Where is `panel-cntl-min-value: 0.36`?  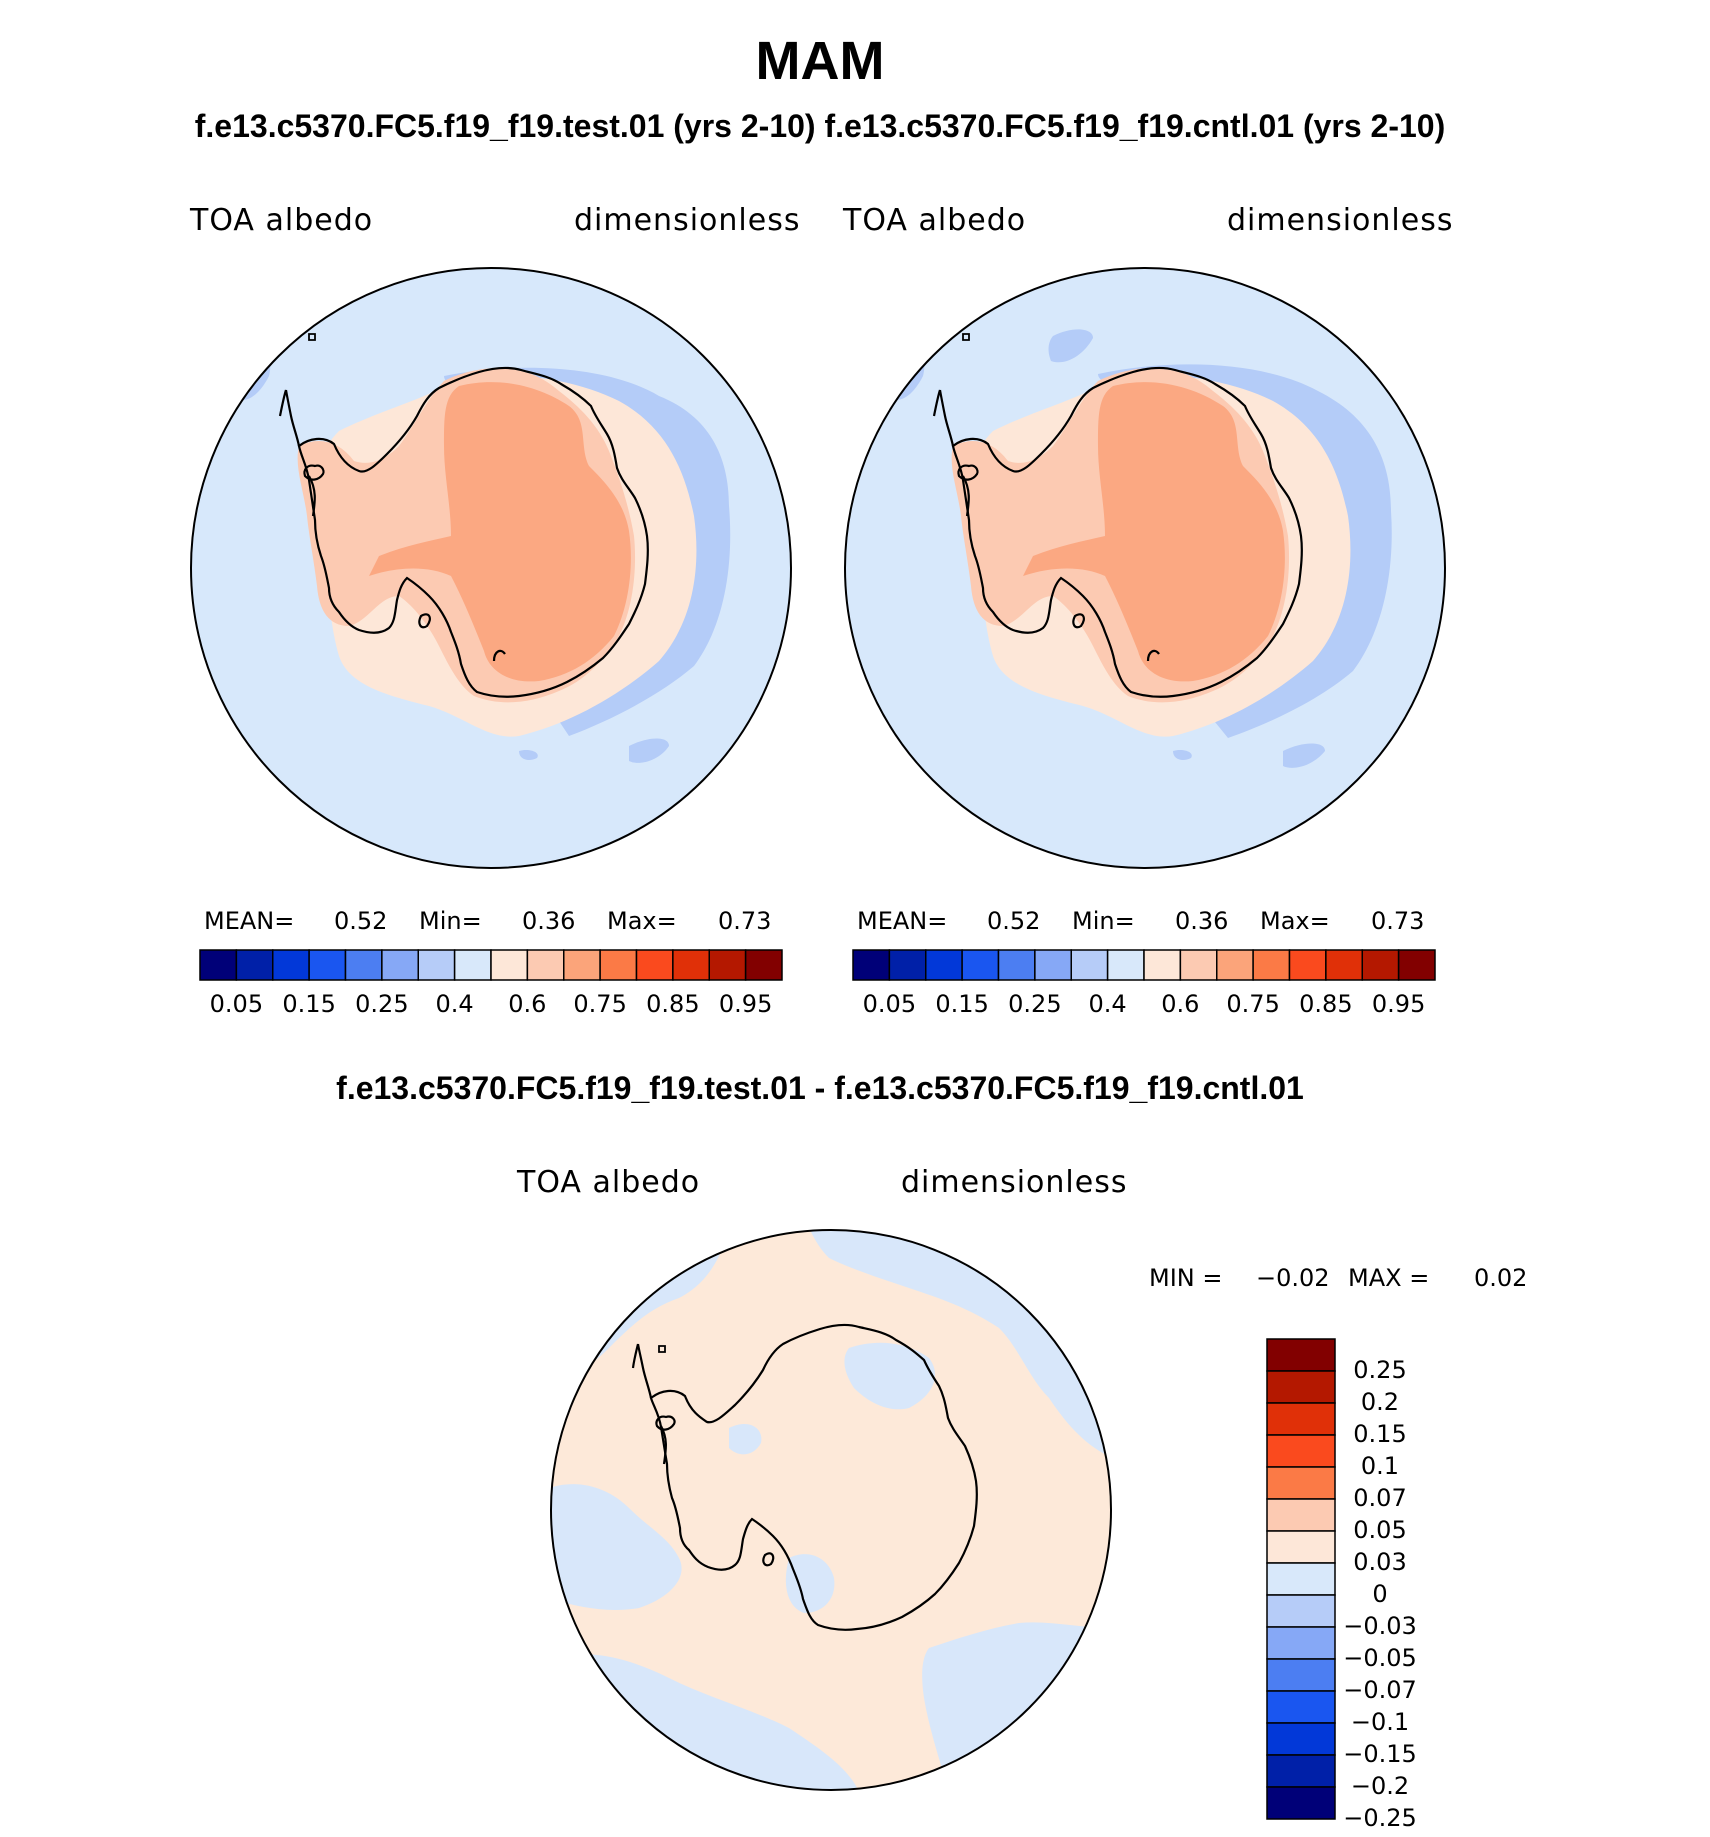
panel-cntl-min-value: 0.36 is located at coordinates (1202, 921).